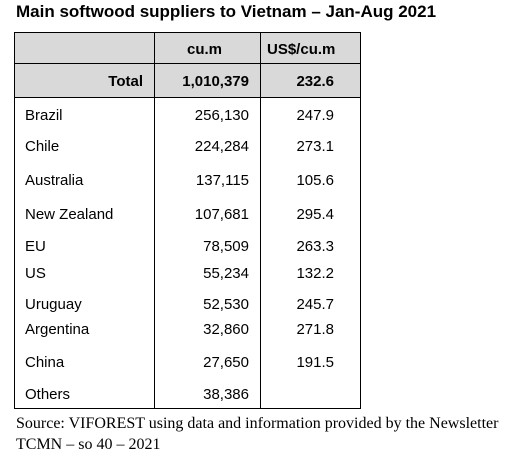 The height and width of the screenshot is (463, 522). I want to click on total-price: 232.6, so click(315, 81).